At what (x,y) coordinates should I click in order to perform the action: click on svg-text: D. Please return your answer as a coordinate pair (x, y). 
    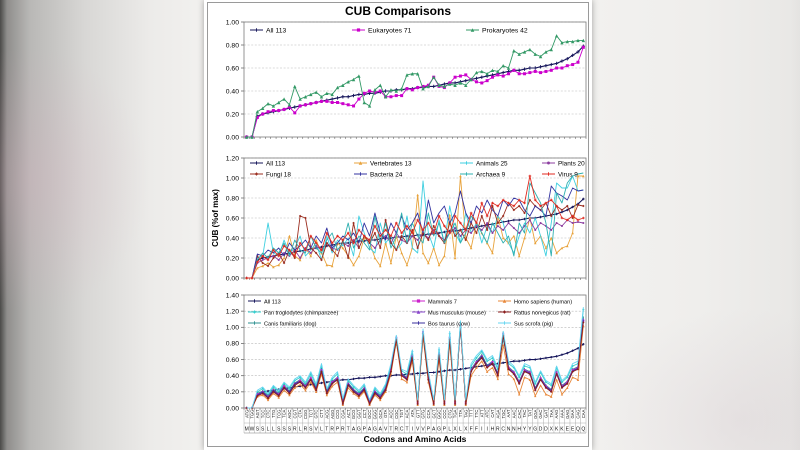
    Looking at the image, I should click on (541, 429).